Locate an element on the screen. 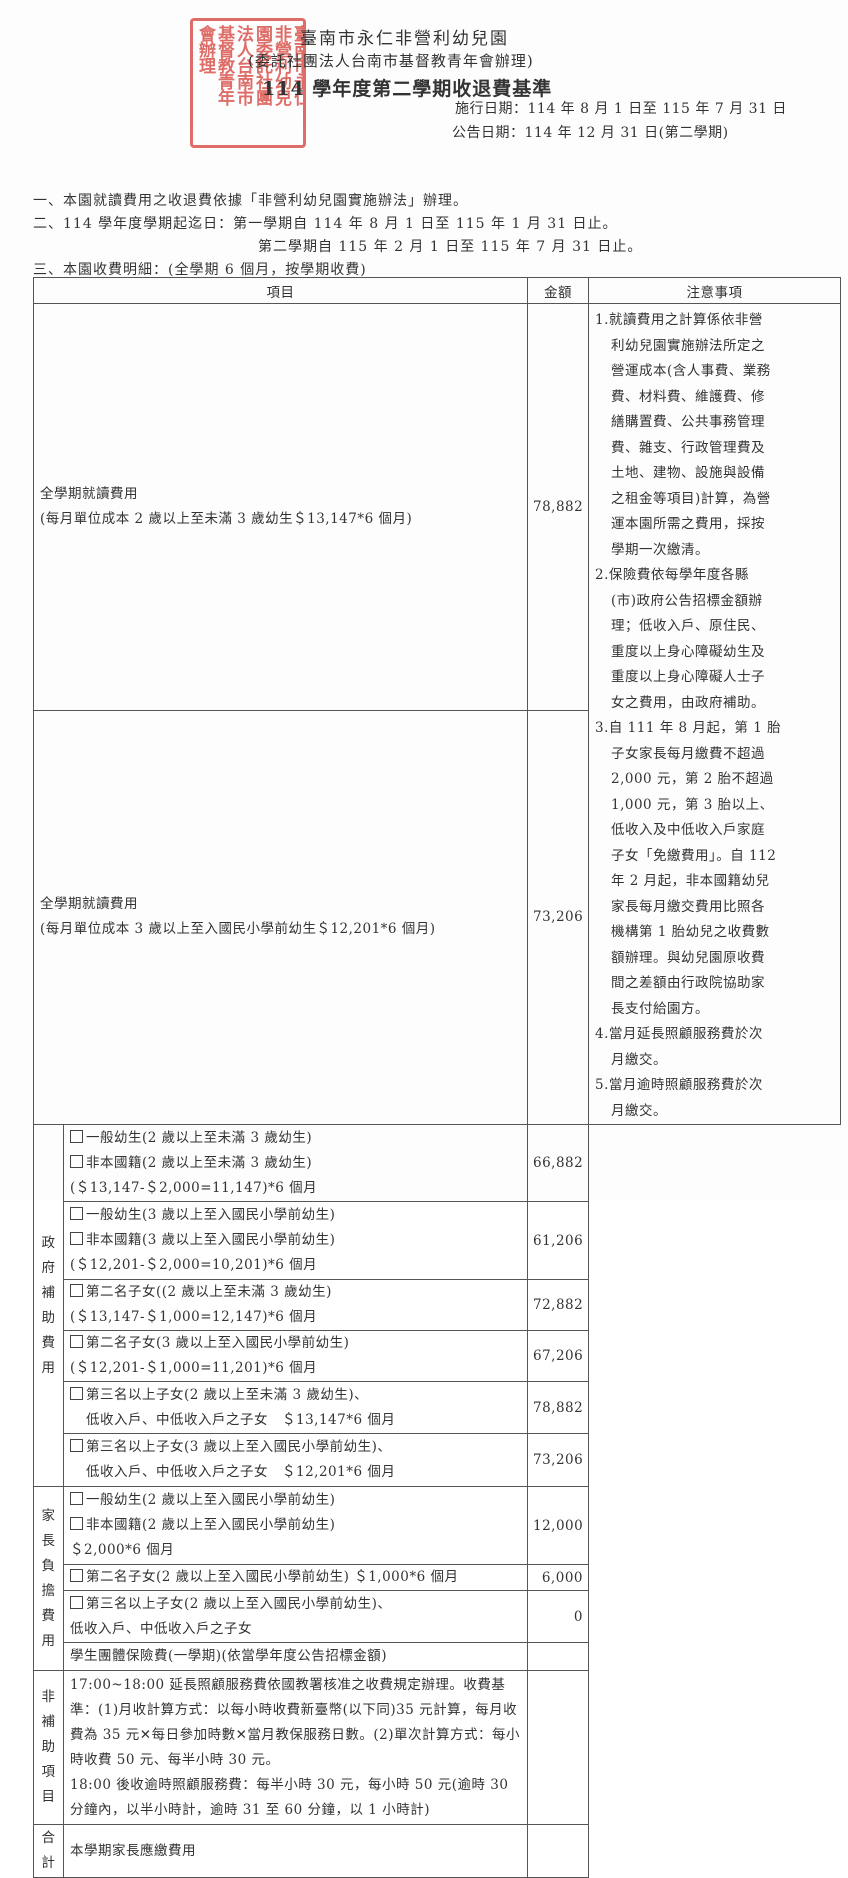 This screenshot has height=1878, width=848. item-text: 一般幼生(2 歲以上至未滿 3 歲幼生) is located at coordinates (199, 1137).